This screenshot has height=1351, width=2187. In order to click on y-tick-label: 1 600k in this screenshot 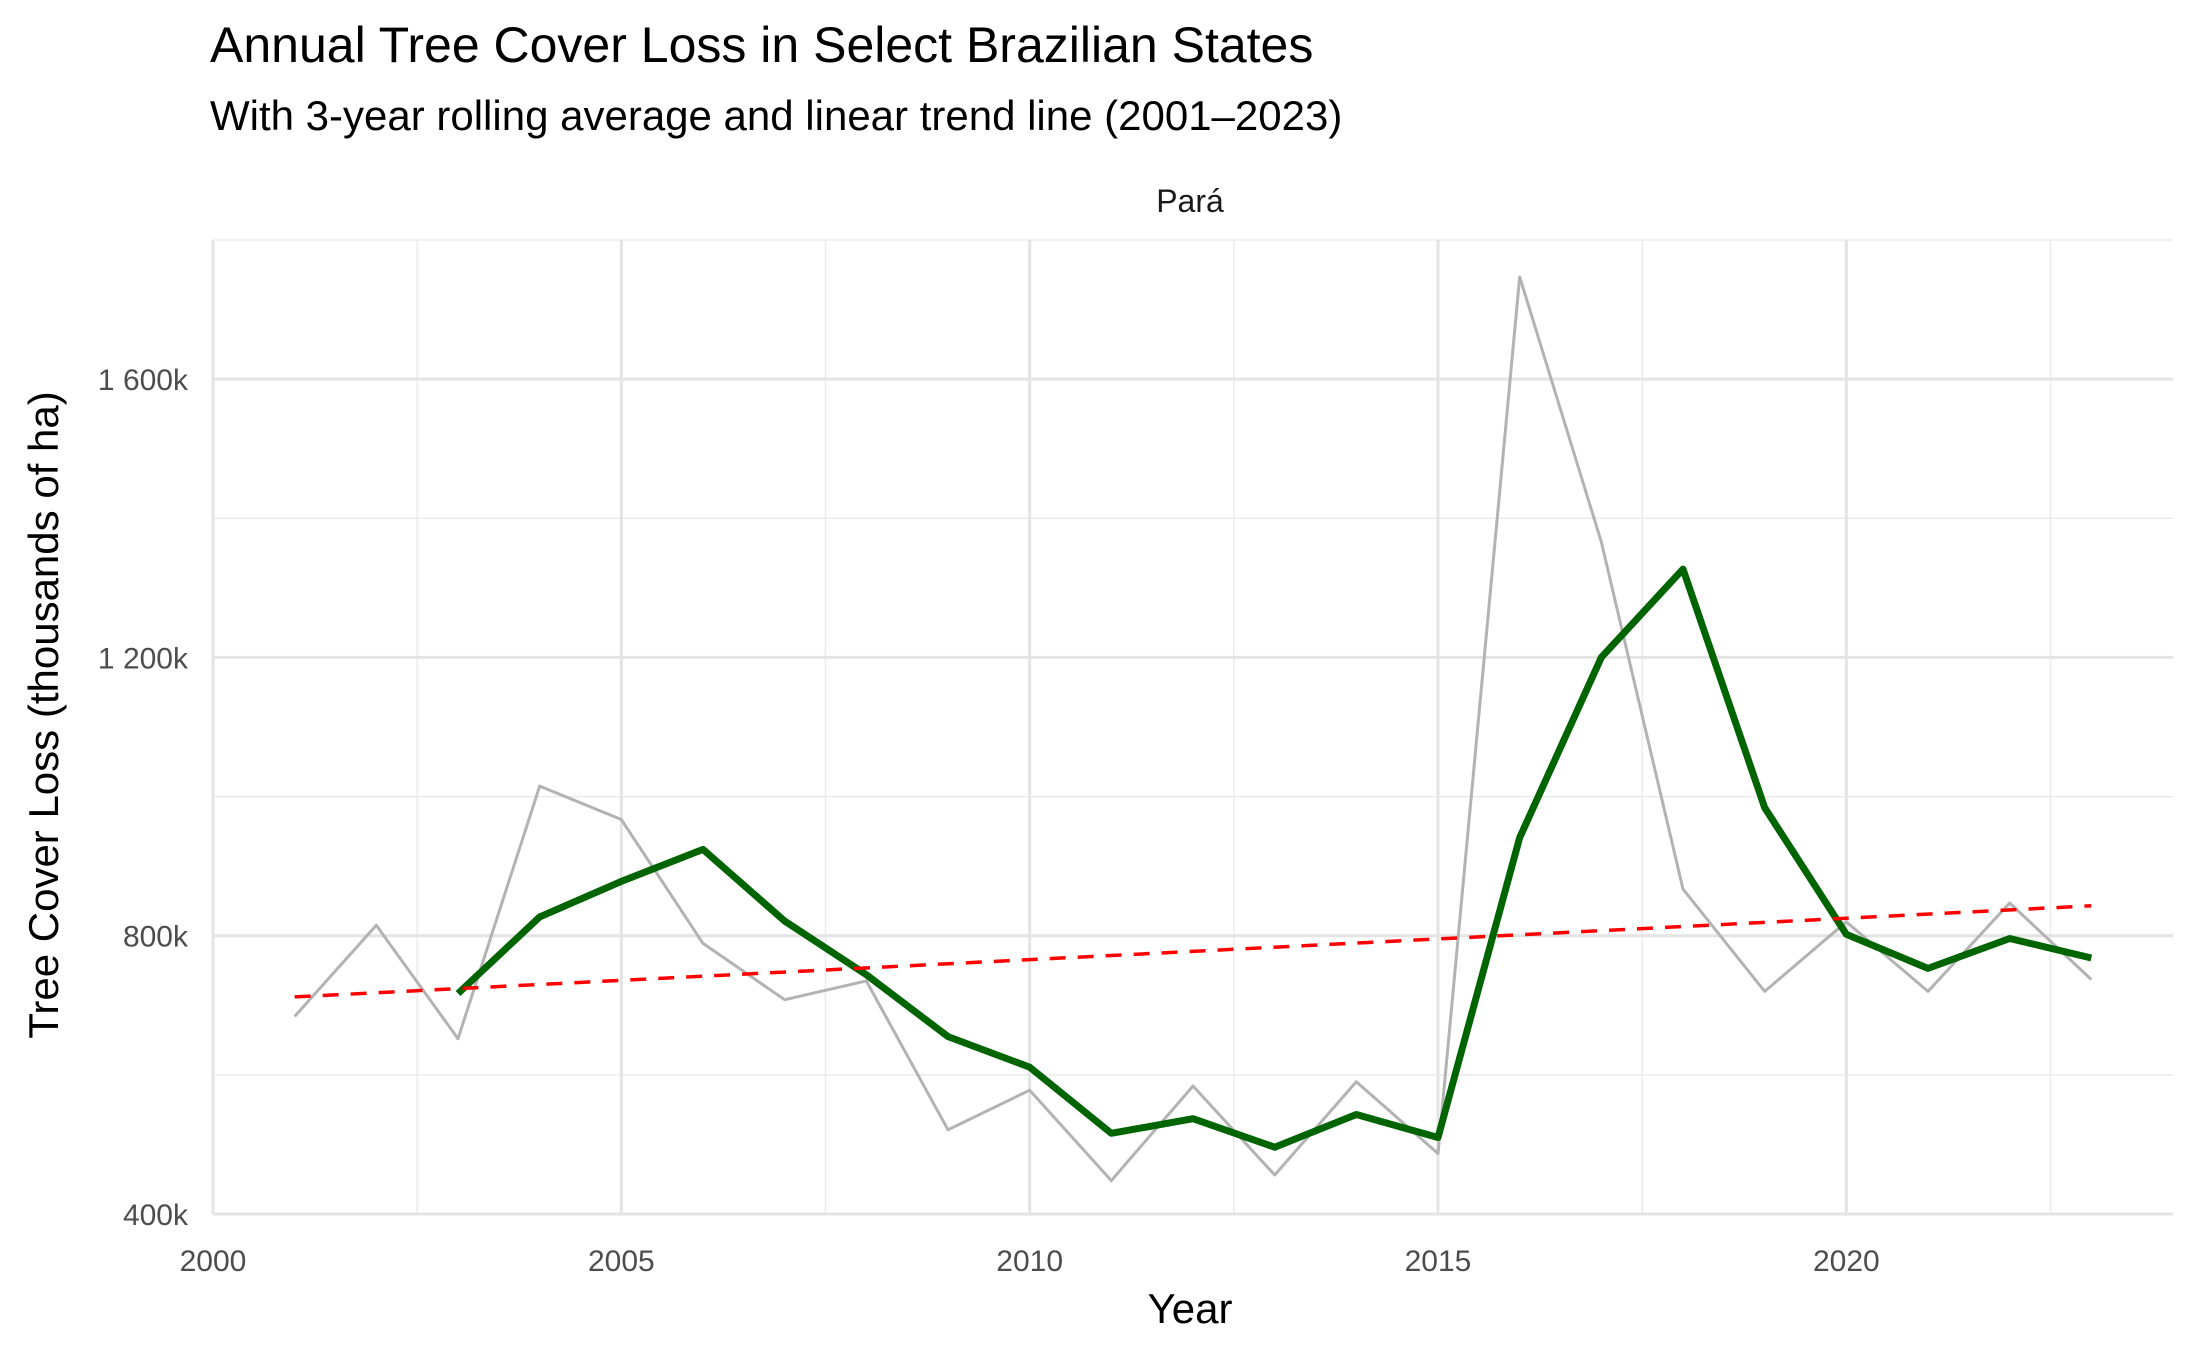, I will do `click(143, 380)`.